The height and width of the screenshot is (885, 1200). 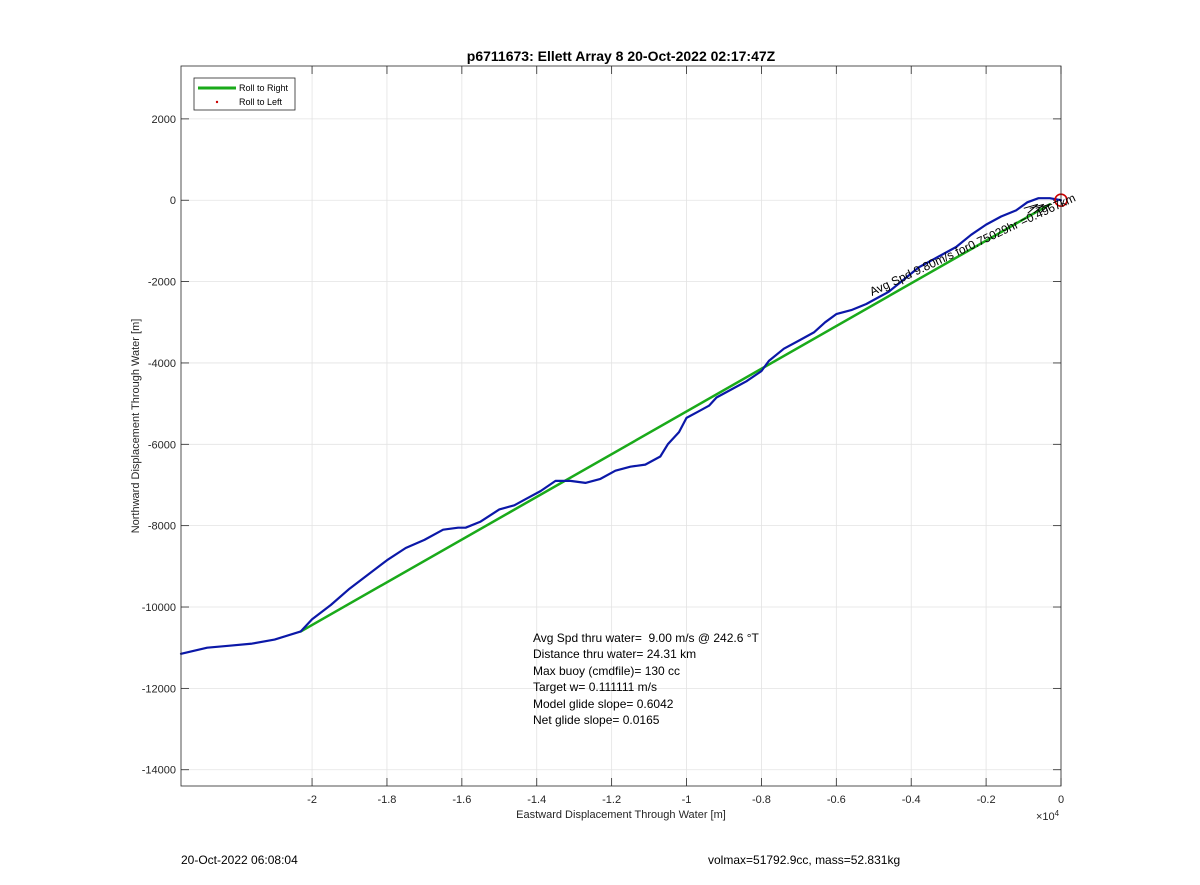 I want to click on y-tick-label: -4000, so click(x=162, y=364).